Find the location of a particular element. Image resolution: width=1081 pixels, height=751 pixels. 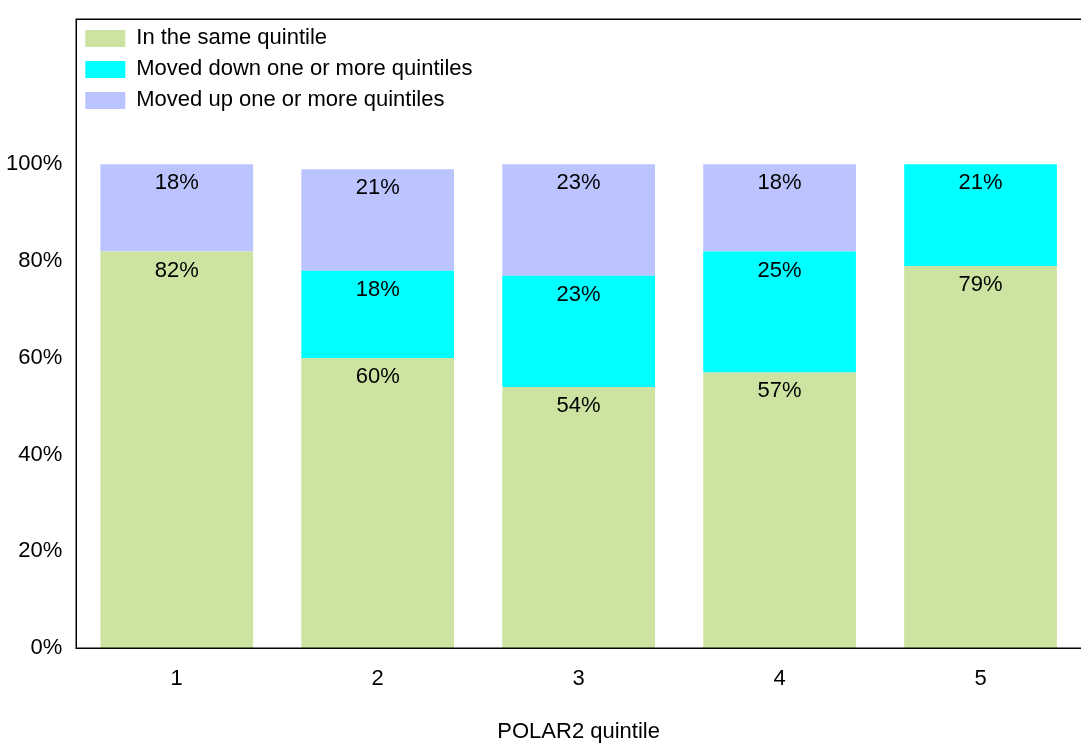

y-tick-label: 20% is located at coordinates (40, 550).